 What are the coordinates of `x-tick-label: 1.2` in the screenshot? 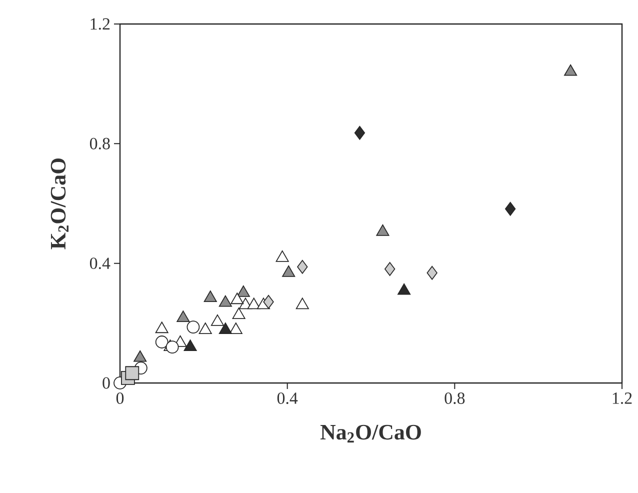 It's located at (622, 398).